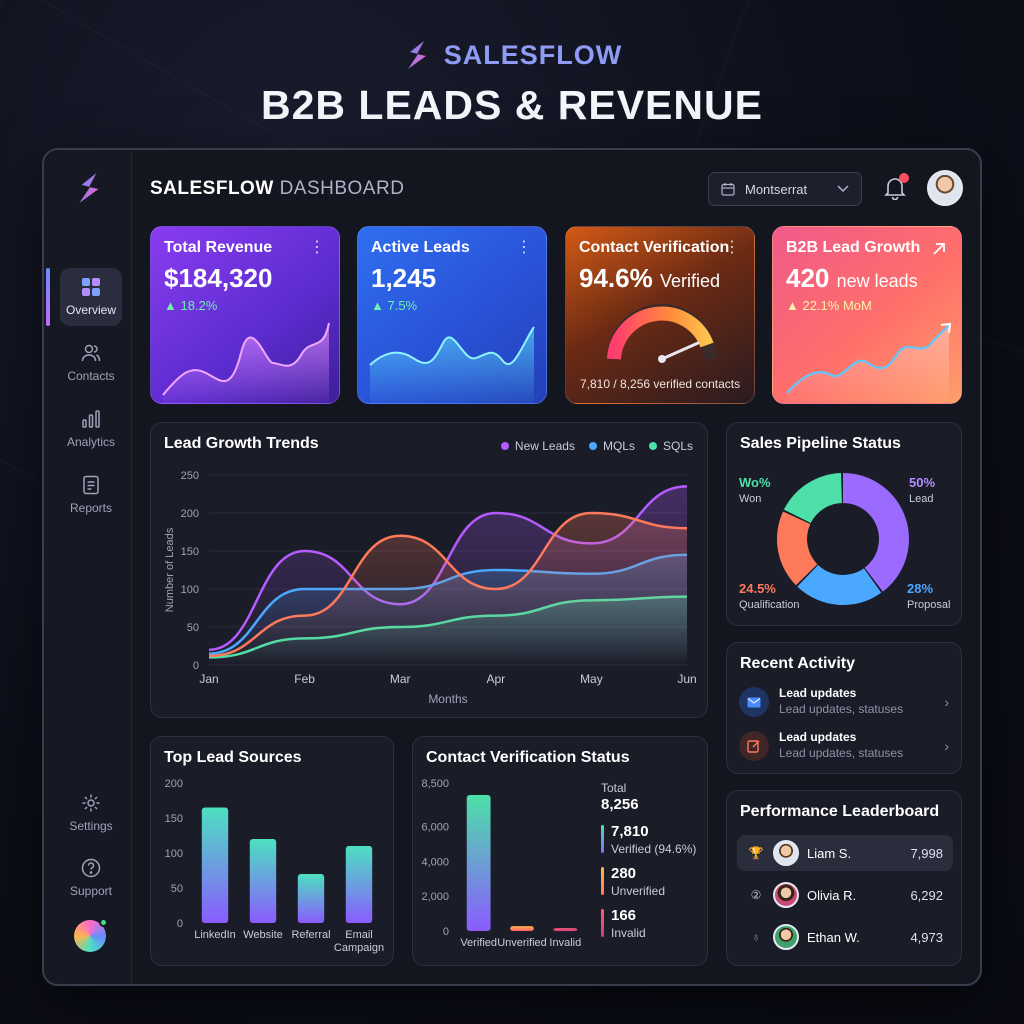 The width and height of the screenshot is (1024, 1024). What do you see at coordinates (277, 189) in the screenshot?
I see `dashboard-title: SALESFLOW DASHBOARD` at bounding box center [277, 189].